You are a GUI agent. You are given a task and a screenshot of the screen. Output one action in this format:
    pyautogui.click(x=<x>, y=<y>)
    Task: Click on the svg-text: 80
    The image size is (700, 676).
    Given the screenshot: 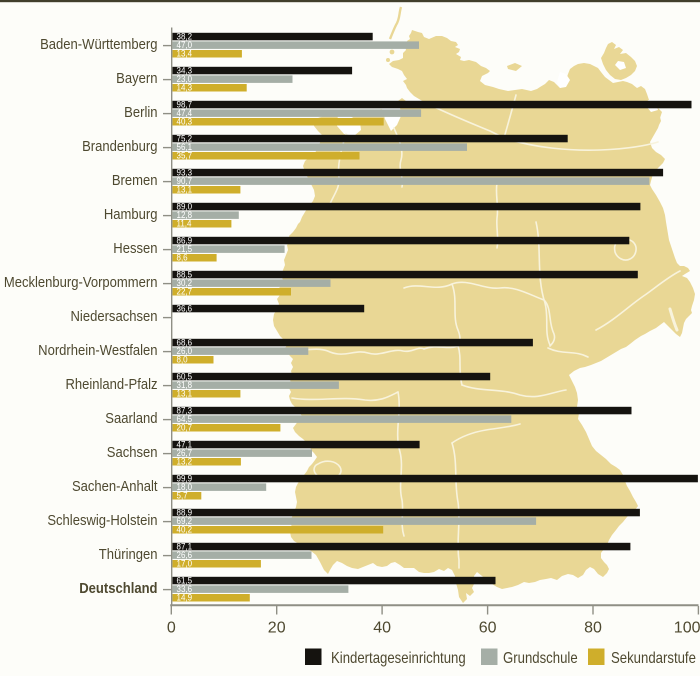 What is the action you would take?
    pyautogui.click(x=593, y=628)
    